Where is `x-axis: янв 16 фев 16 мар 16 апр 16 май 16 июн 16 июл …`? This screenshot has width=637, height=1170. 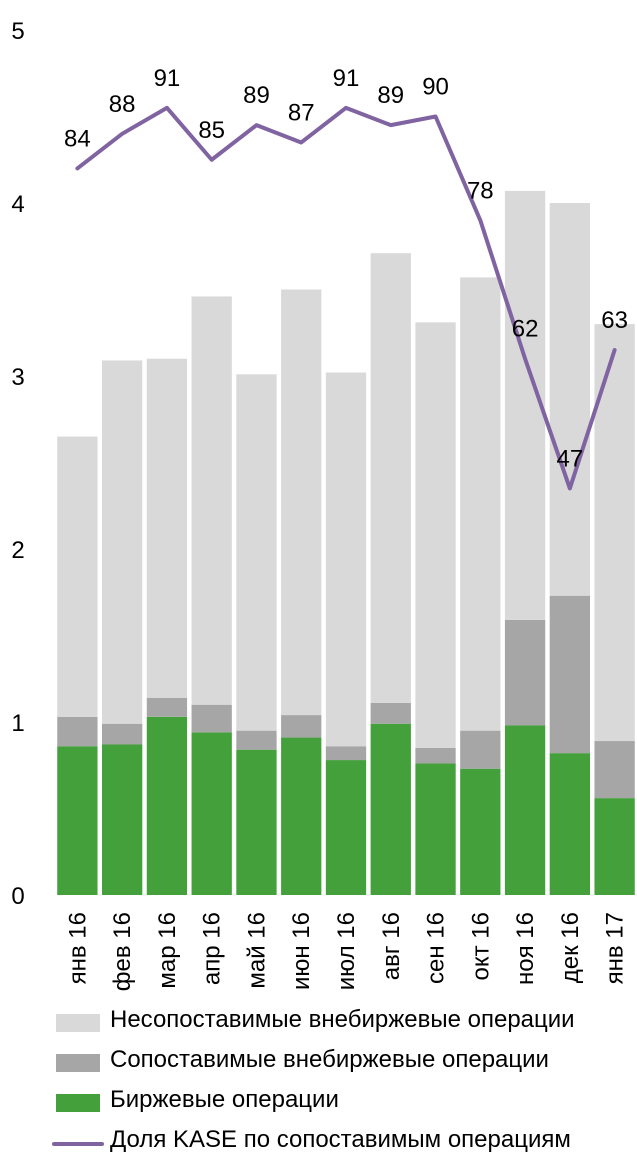
x-axis: янв 16 фев 16 мар 16 апр 16 май 16 июн 16 июл … is located at coordinates (346, 951).